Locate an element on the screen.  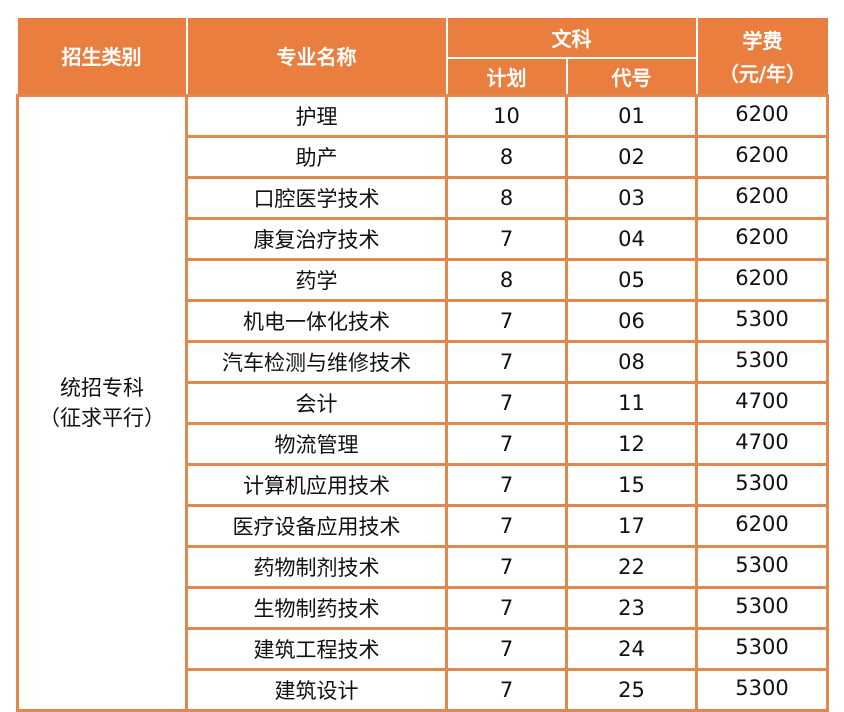
table-row: 康复治疗技术 7 04 6200 is located at coordinates (423, 238).